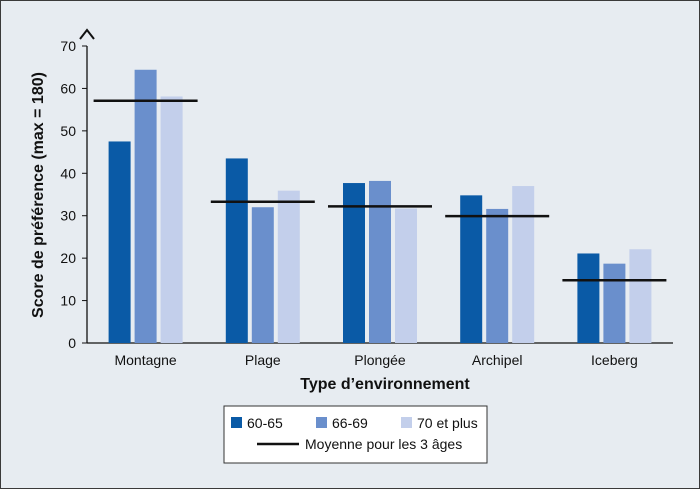 Image resolution: width=700 pixels, height=493 pixels. What do you see at coordinates (68, 46) in the screenshot?
I see `y-tick-label: 70` at bounding box center [68, 46].